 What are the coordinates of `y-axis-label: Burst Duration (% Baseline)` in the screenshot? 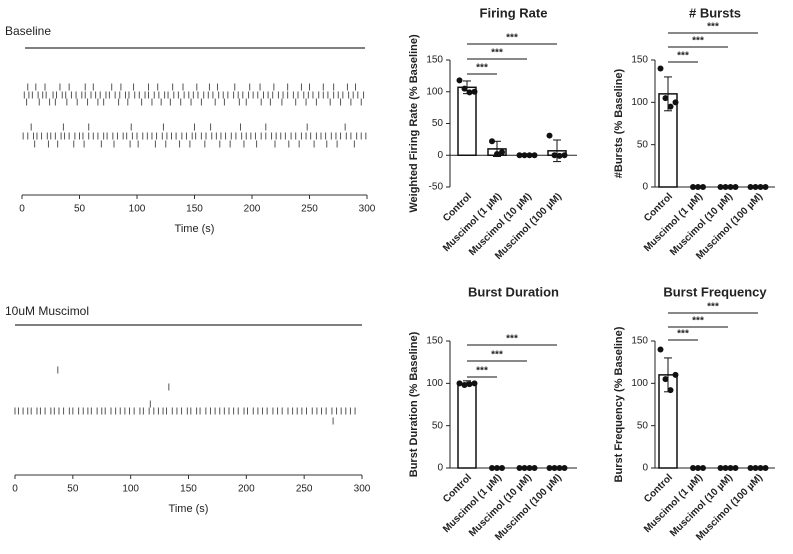 It's located at (414, 404).